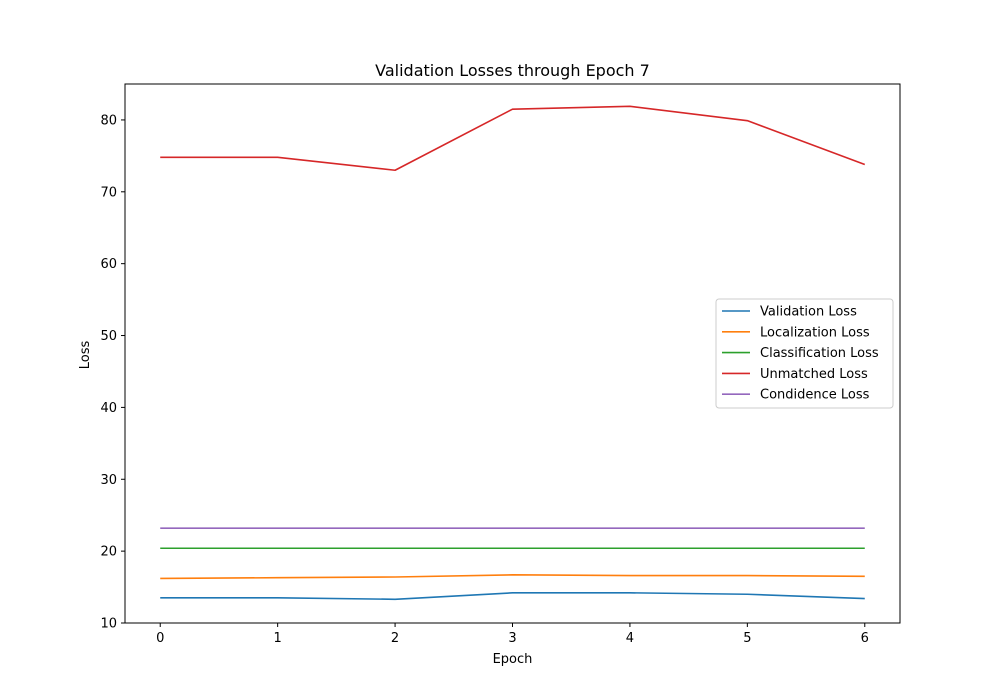 This screenshot has height=700, width=1000. Describe the element at coordinates (865, 638) in the screenshot. I see `x-tick-label: 6` at that location.